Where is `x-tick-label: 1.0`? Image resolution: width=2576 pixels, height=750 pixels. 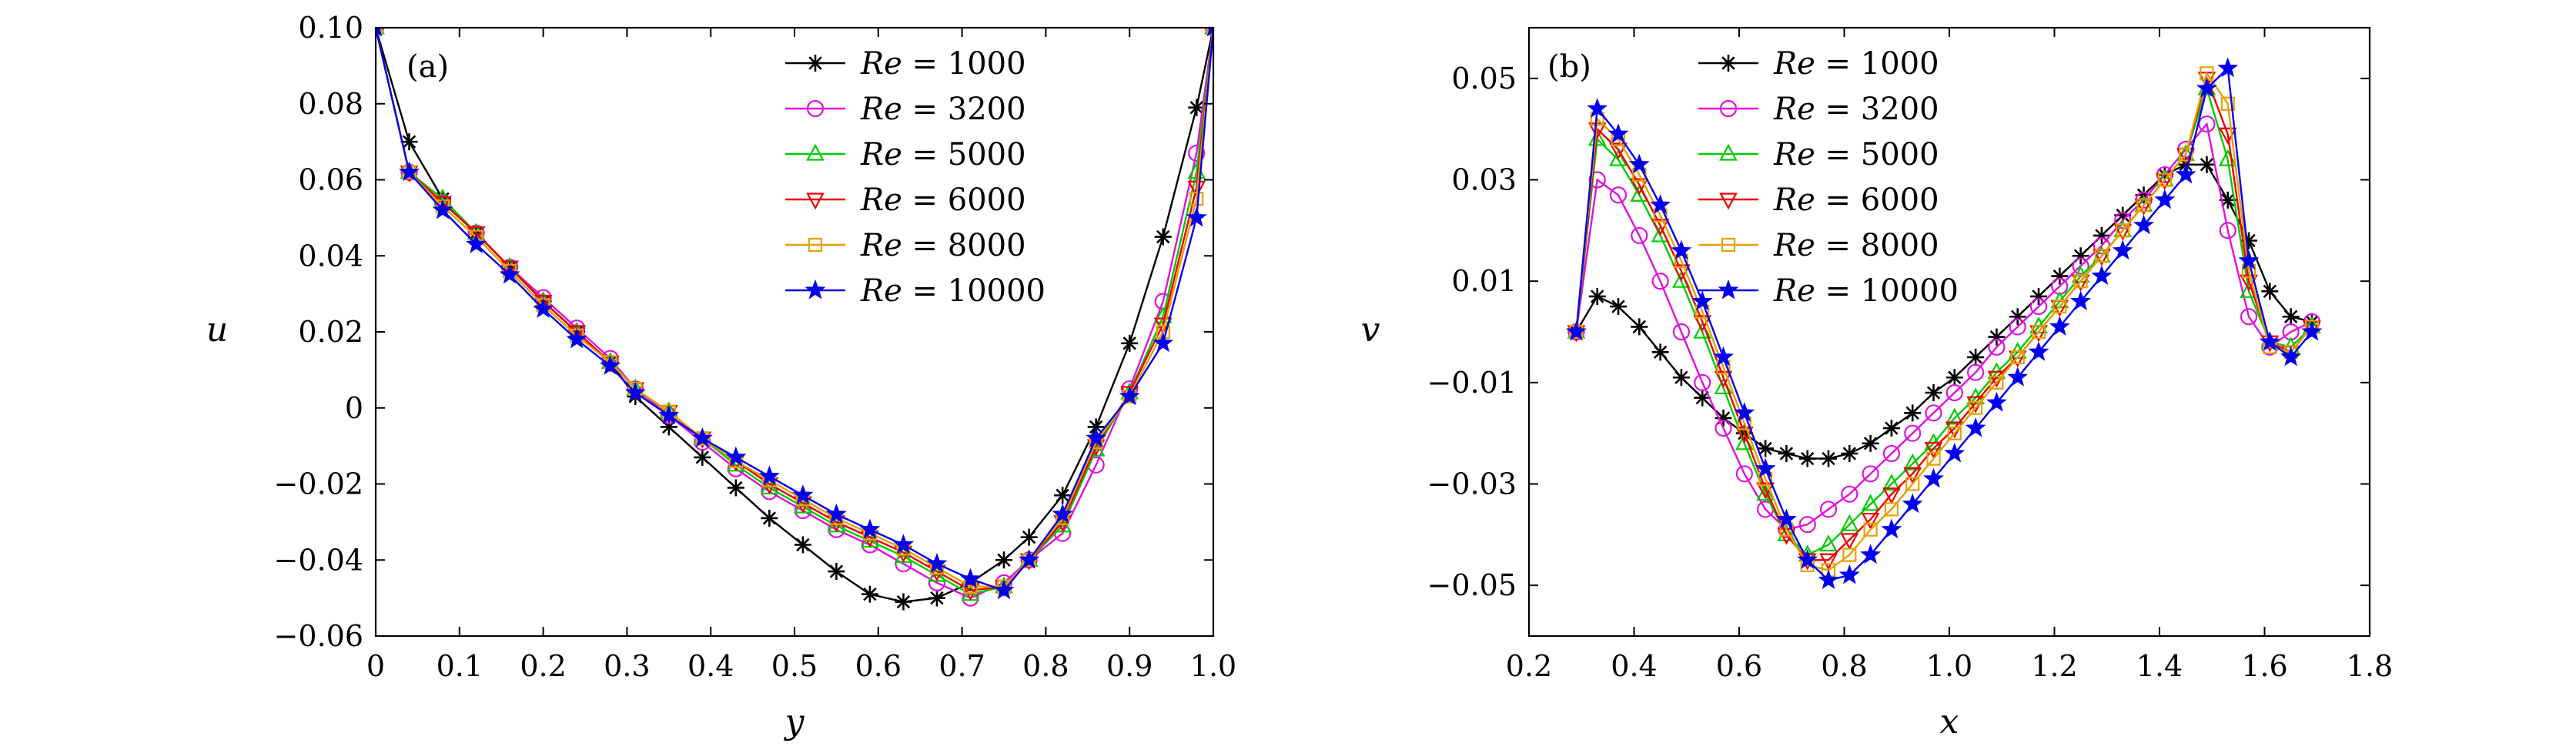 x-tick-label: 1.0 is located at coordinates (1213, 666).